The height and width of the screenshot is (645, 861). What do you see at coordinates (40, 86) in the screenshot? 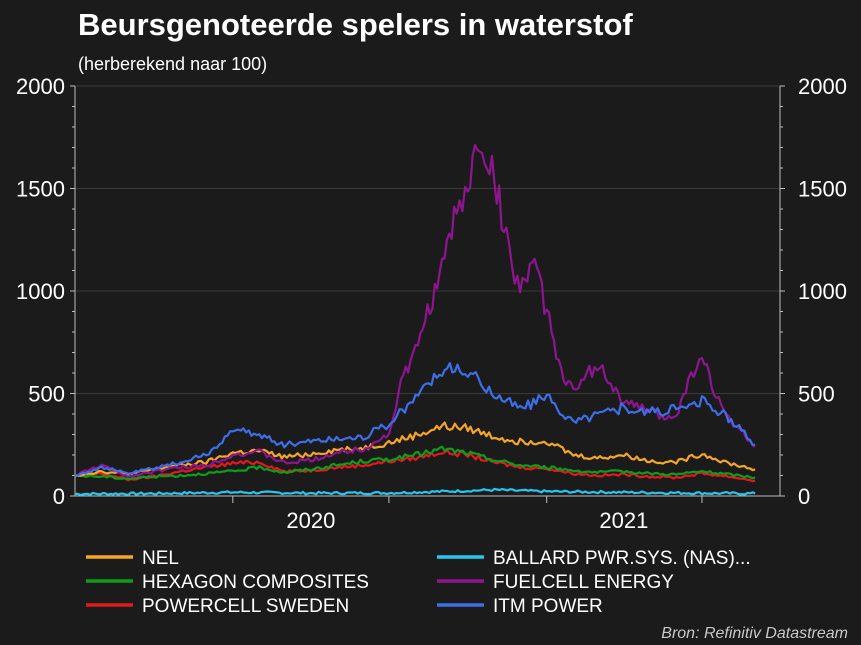
I see `y-tick-label-left: 2000` at bounding box center [40, 86].